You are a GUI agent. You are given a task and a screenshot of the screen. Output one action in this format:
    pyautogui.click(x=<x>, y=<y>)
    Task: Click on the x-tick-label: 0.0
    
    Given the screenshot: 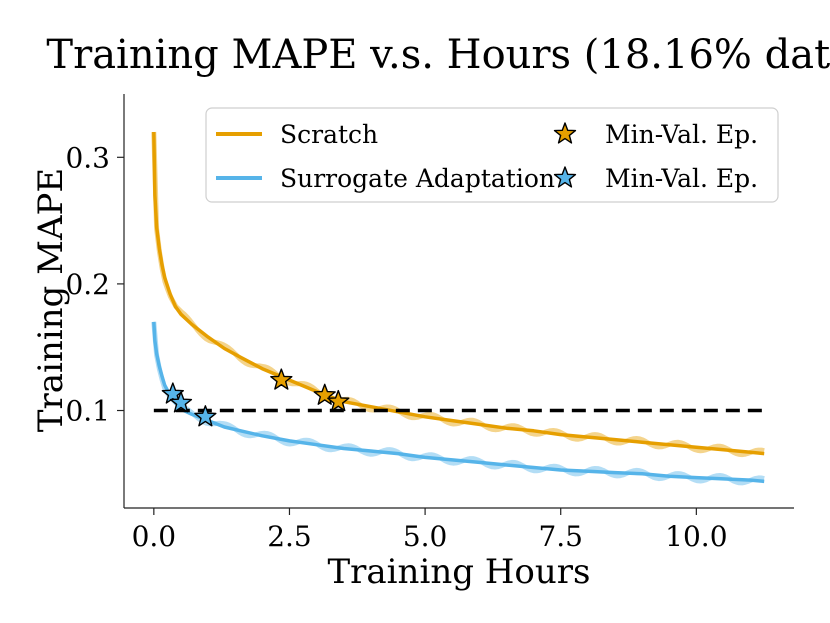 What is the action you would take?
    pyautogui.click(x=154, y=536)
    